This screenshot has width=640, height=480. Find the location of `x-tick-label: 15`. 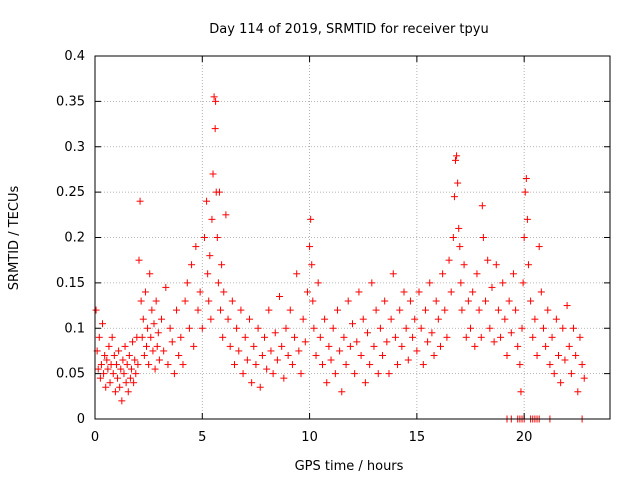

x-tick-label: 15 is located at coordinates (417, 437).